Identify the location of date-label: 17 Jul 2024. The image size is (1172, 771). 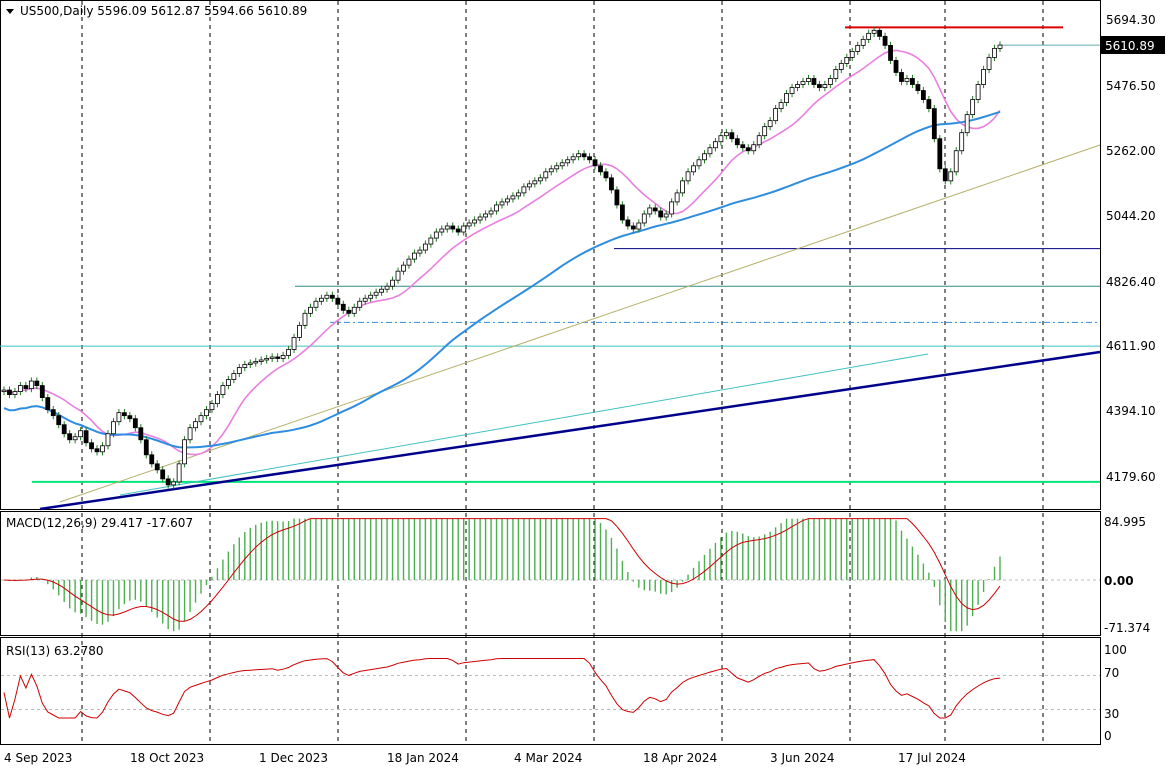
(932, 758).